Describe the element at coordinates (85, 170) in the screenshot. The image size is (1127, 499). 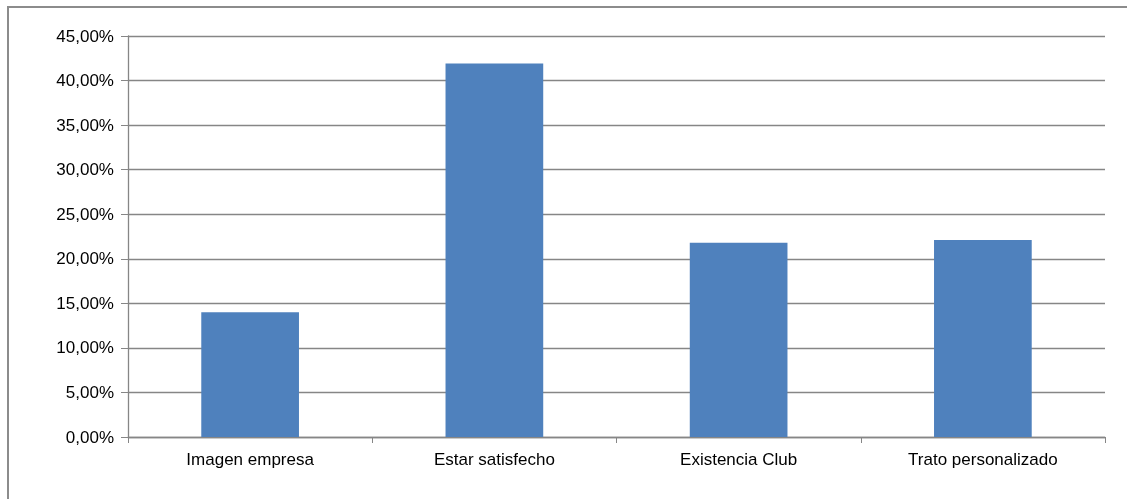
I see `y-tick-label: 30,00%` at that location.